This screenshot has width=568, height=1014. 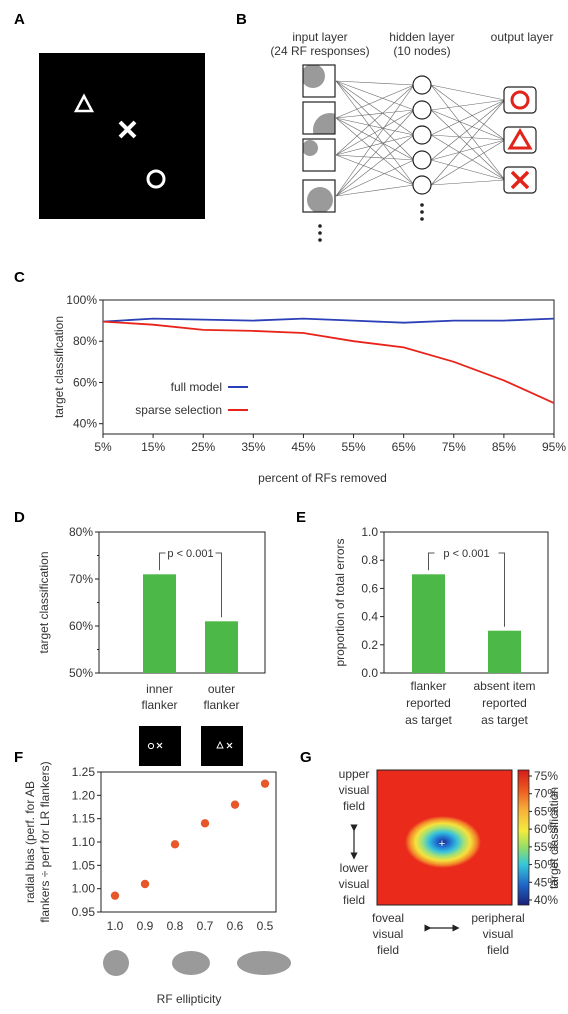 What do you see at coordinates (19, 19) in the screenshot?
I see `panel-label-a: A` at bounding box center [19, 19].